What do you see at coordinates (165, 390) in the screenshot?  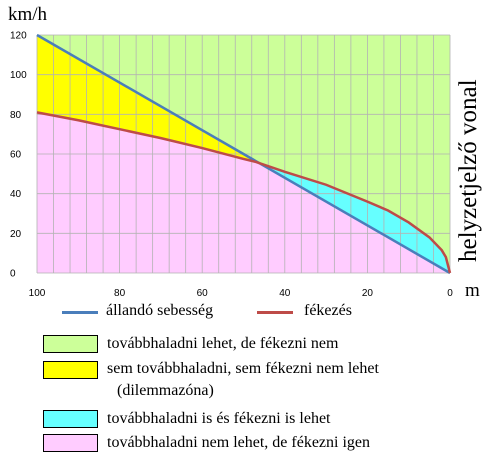 I see `legend-label-dilemma-note: (dilemmazóna)` at bounding box center [165, 390].